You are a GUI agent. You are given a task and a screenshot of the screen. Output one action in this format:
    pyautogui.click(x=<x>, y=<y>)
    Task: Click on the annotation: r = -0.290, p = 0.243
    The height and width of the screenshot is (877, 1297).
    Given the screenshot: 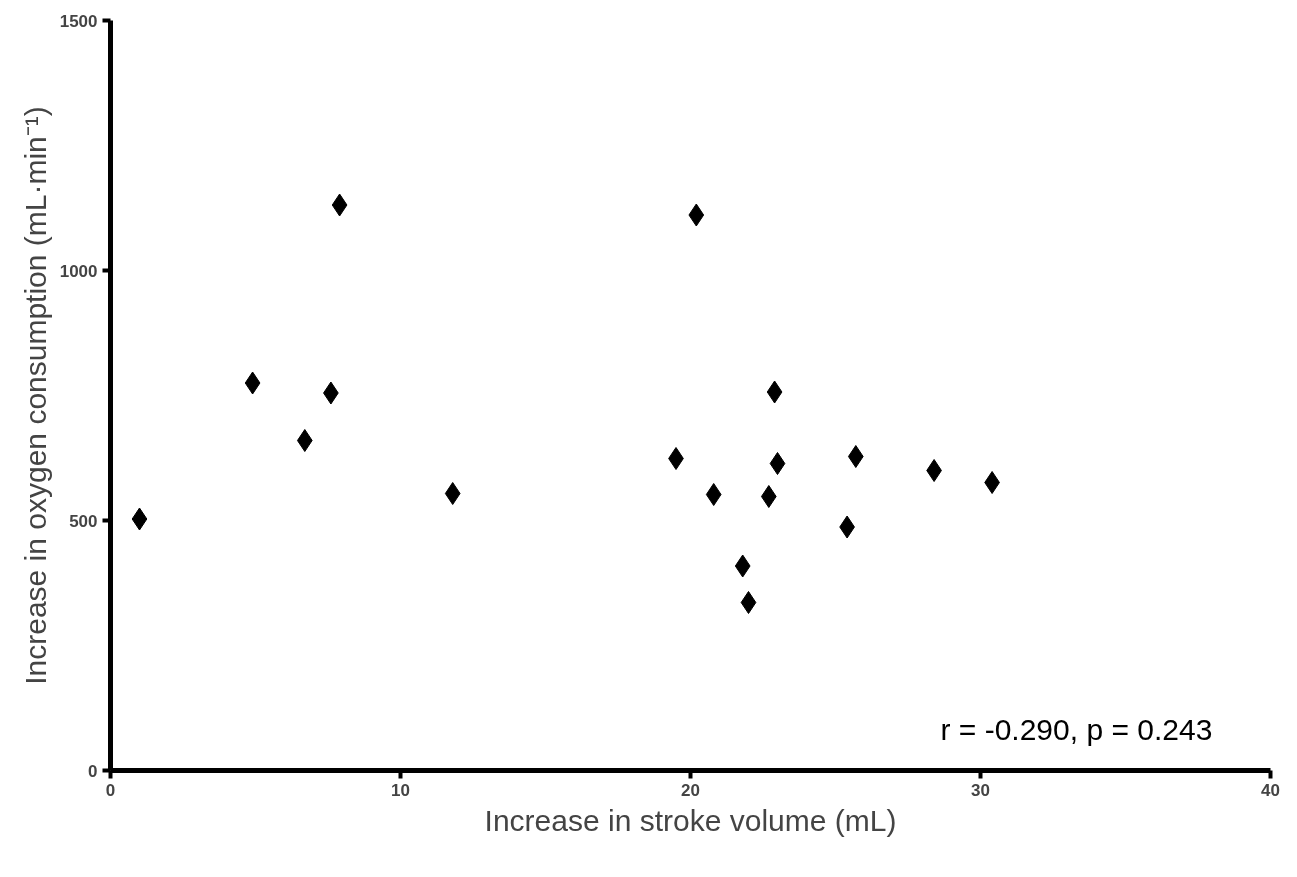 What is the action you would take?
    pyautogui.click(x=1076, y=729)
    